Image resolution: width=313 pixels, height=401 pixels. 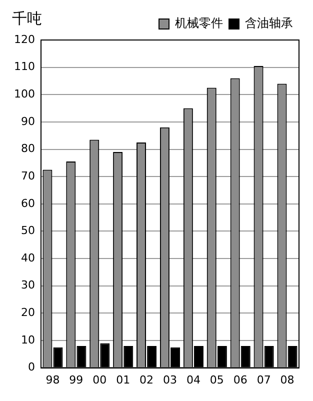 I want to click on y-tick-label: 120, so click(x=24, y=39).